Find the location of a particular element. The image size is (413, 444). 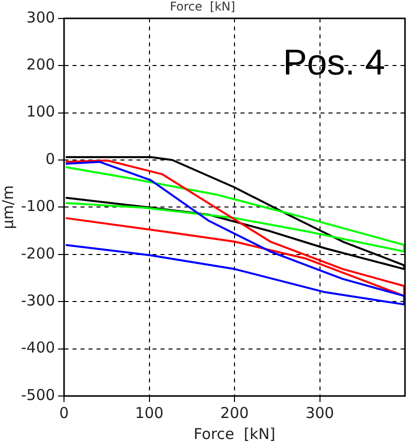

x-tick-label: 300 is located at coordinates (319, 413).